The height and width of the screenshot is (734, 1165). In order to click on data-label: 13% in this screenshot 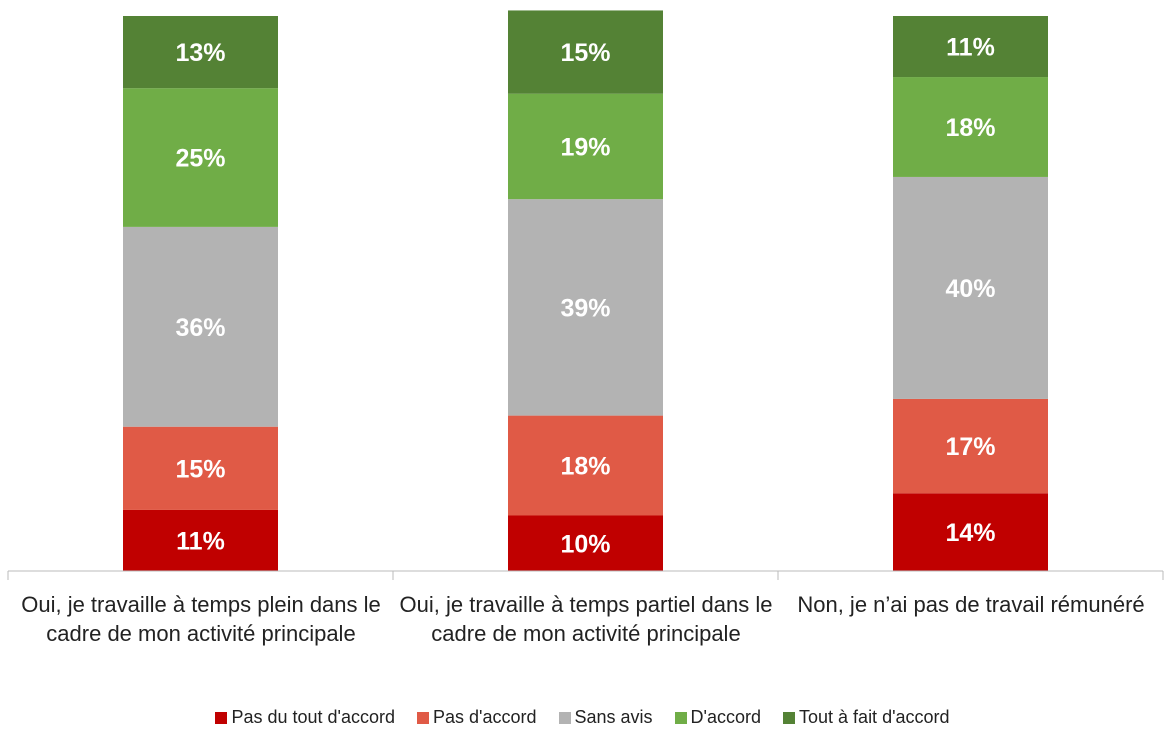, I will do `click(200, 53)`.